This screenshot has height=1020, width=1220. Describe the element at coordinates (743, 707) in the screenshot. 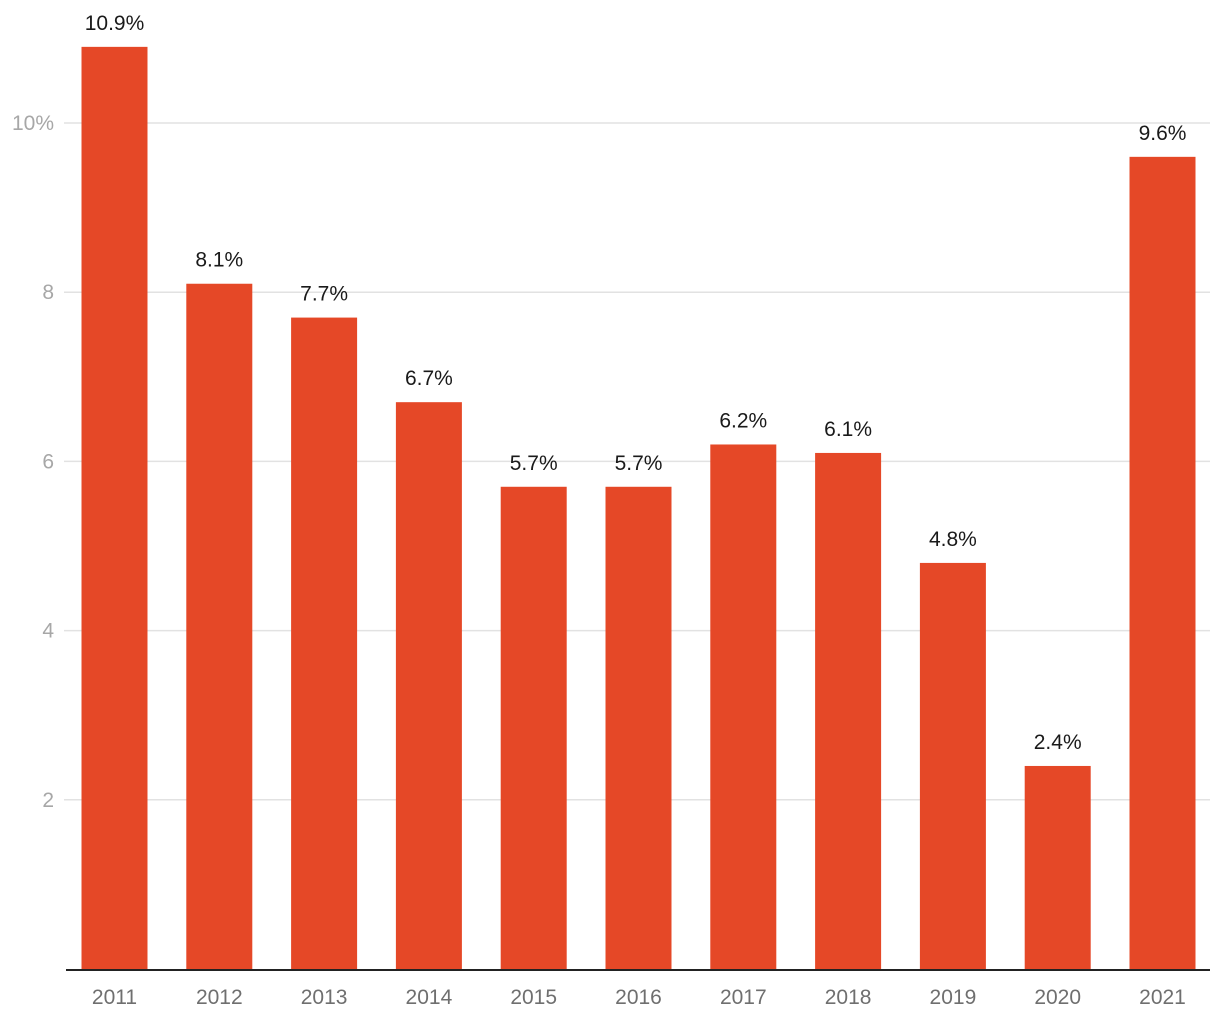

I see `bar-2017` at that location.